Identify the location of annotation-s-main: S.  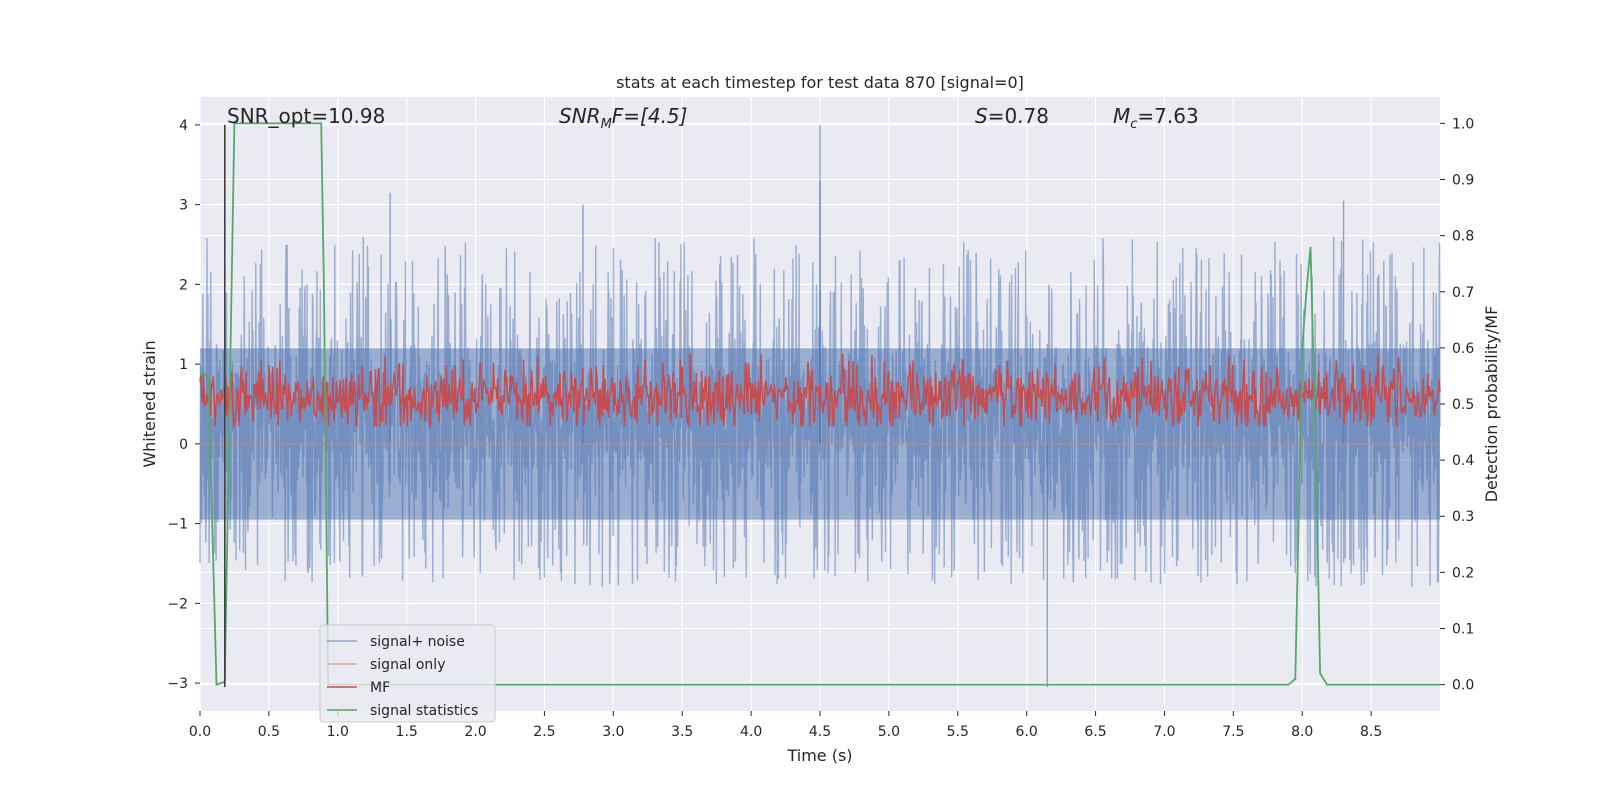
(981, 116).